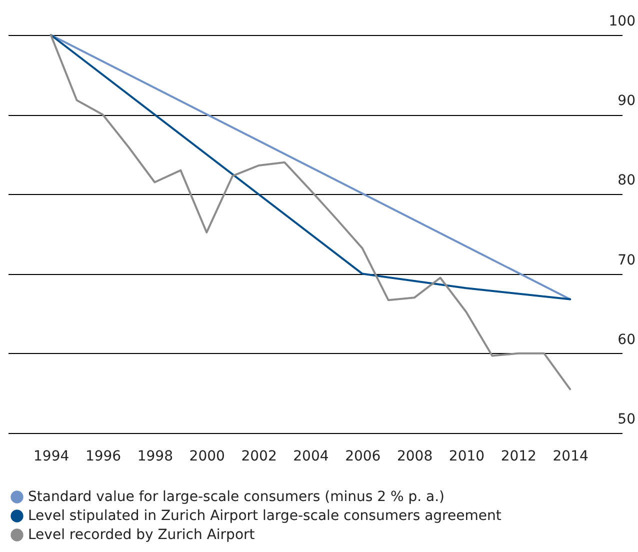  I want to click on y-tick-label: 80, so click(627, 180).